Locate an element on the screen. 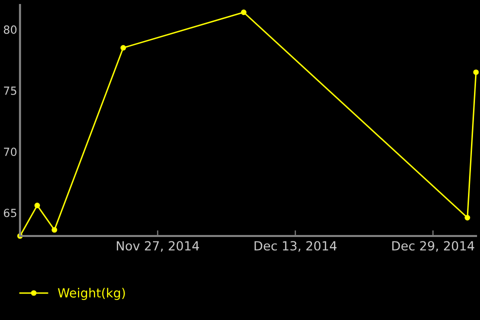 The height and width of the screenshot is (320, 480). x-tick-label: Nov 27, 2014 is located at coordinates (157, 246).